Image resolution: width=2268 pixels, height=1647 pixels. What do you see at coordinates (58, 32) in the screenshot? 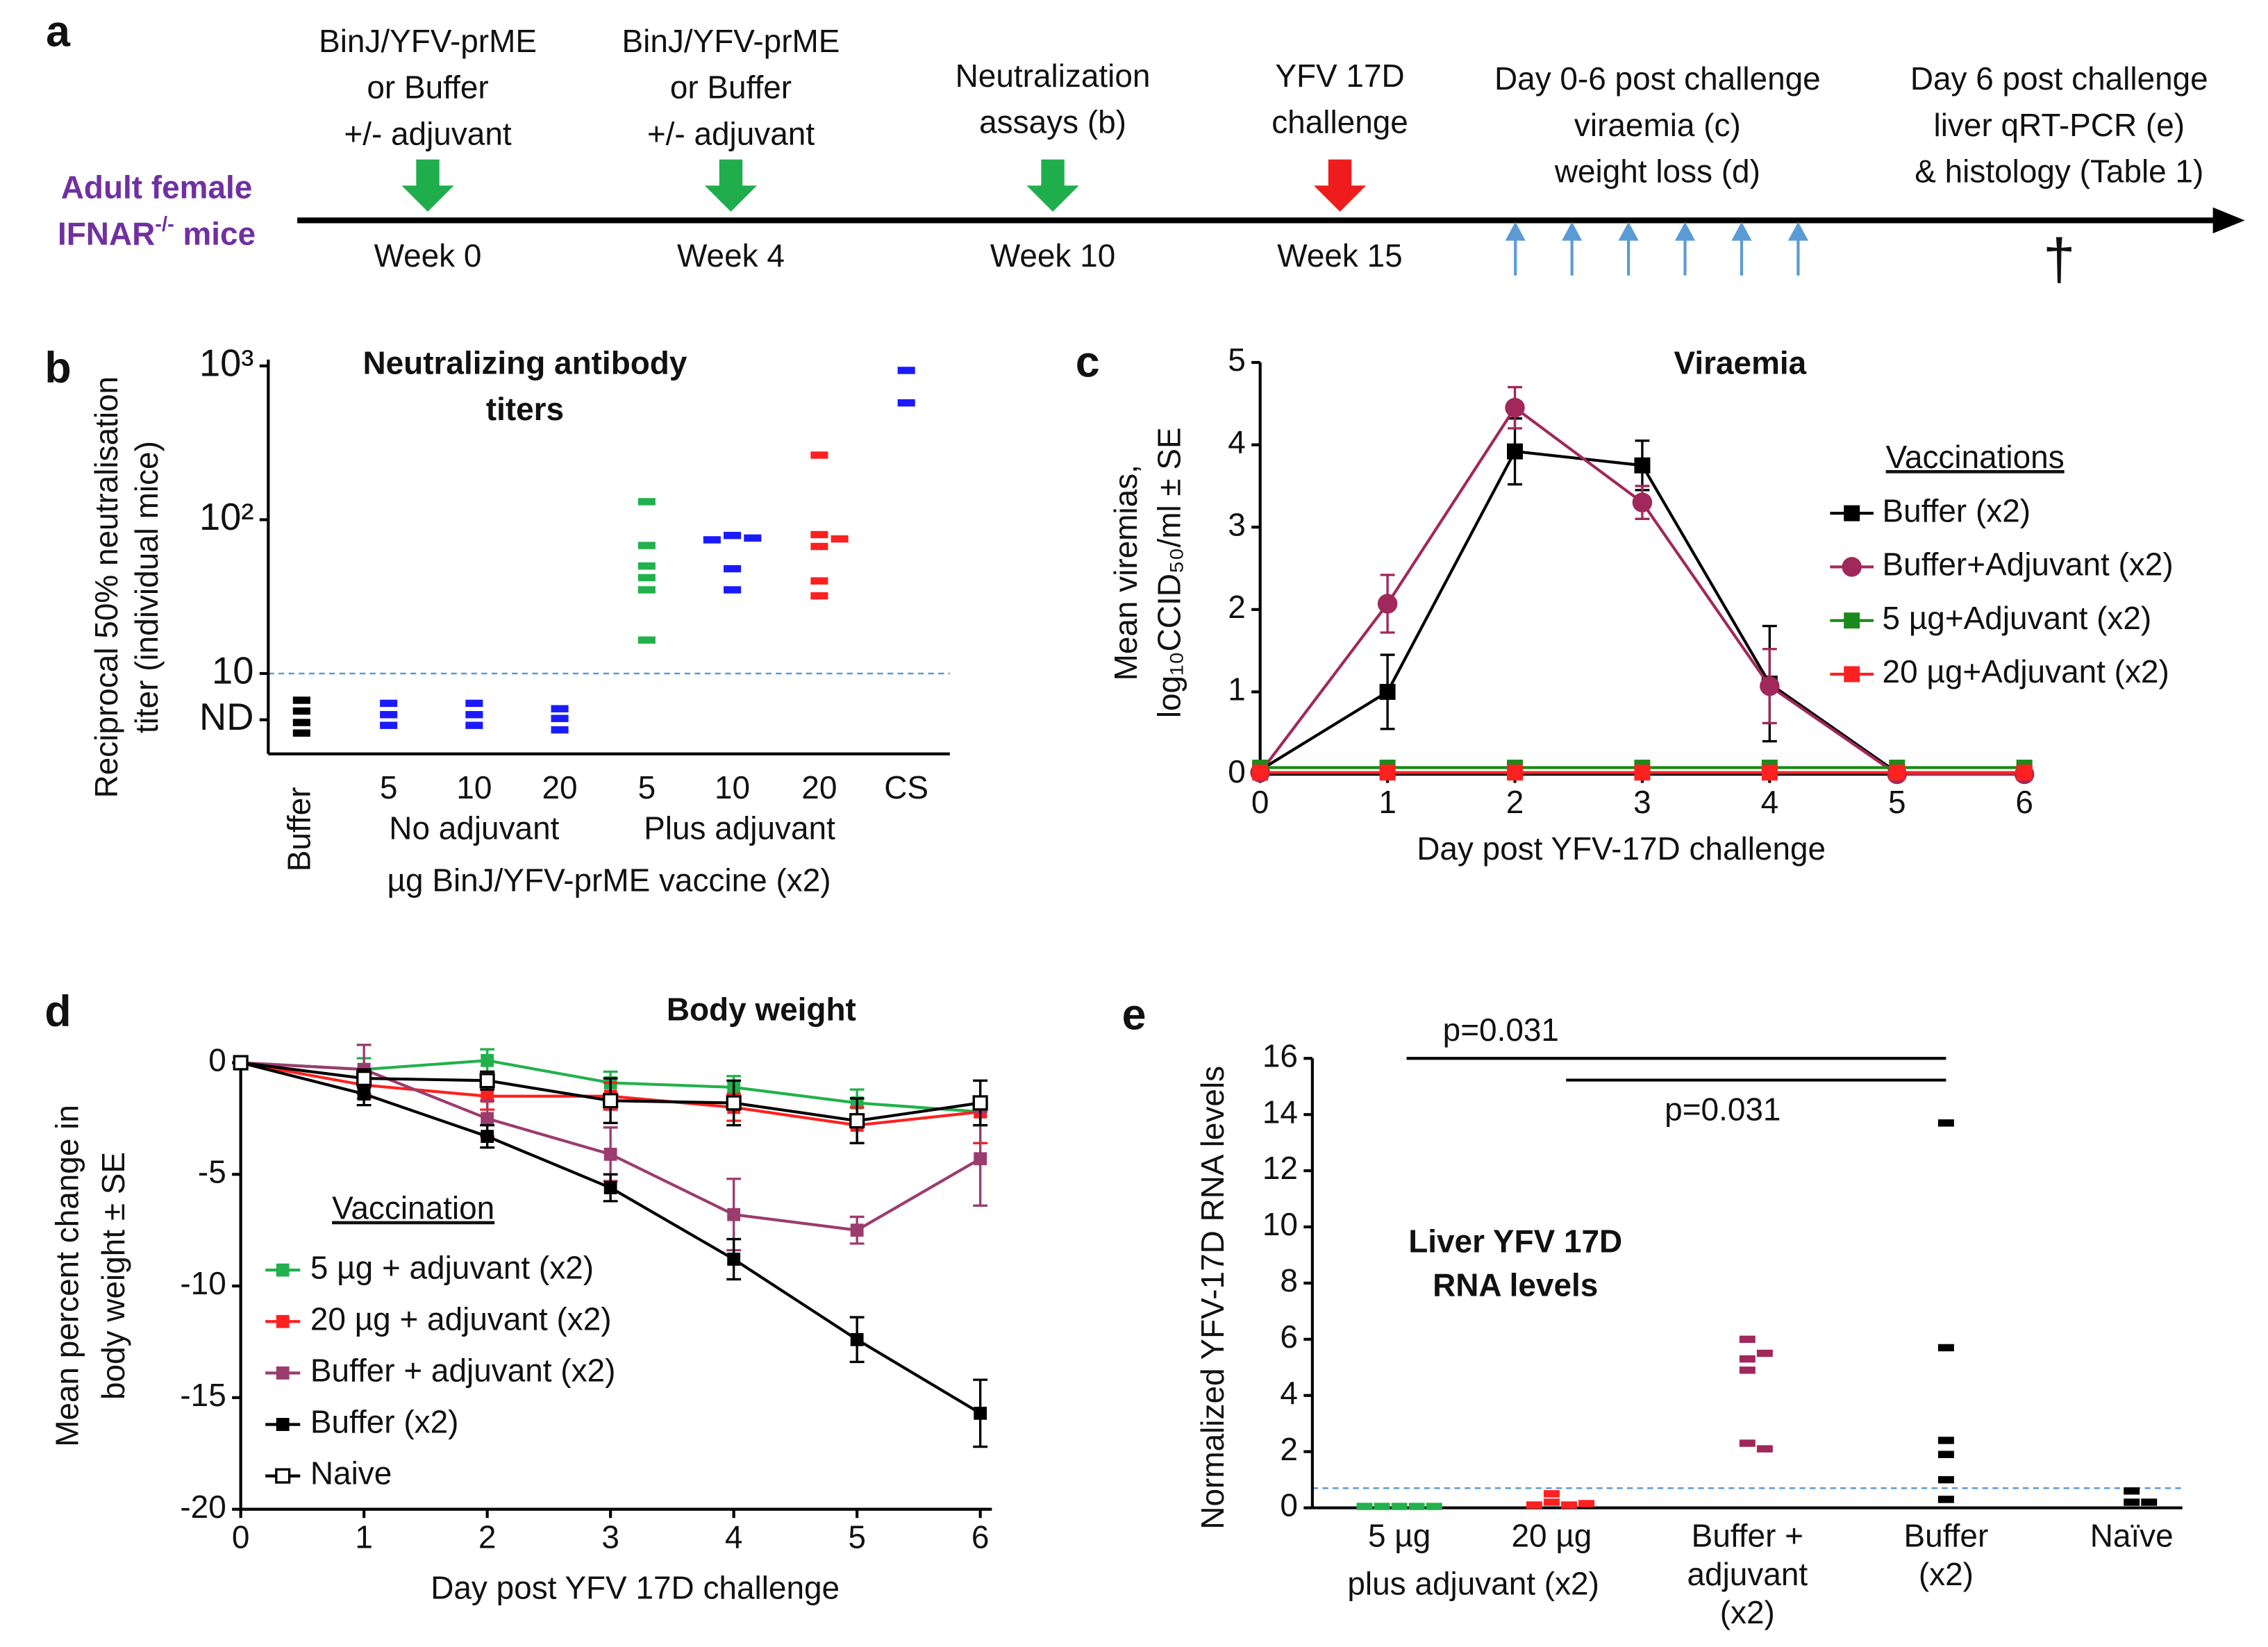
I see `panel-letter: a` at bounding box center [58, 32].